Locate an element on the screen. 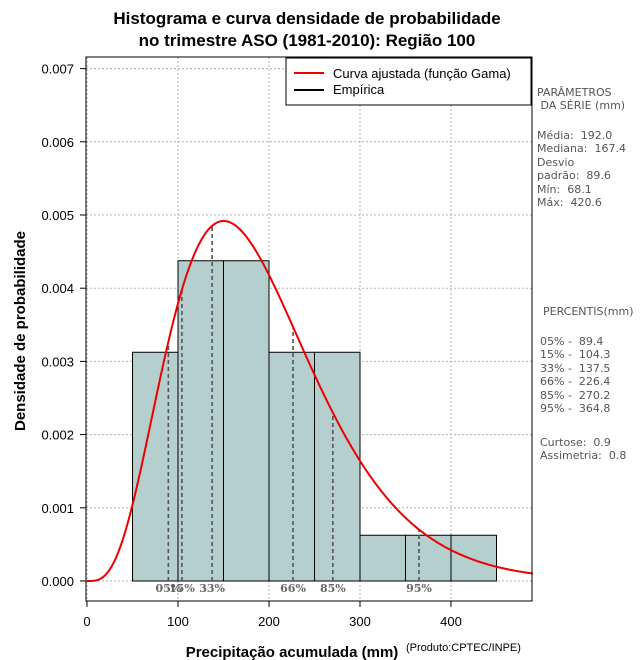  x-axis-label: Precipitação acumulada (mm) is located at coordinates (292, 652).